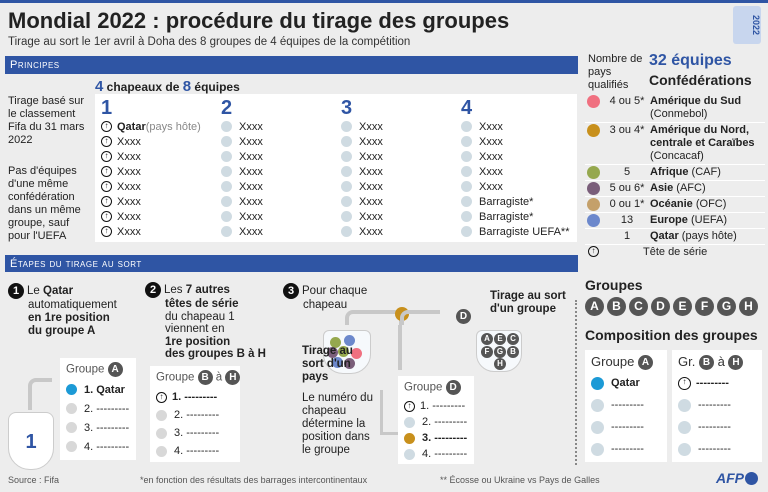  What do you see at coordinates (227, 108) in the screenshot?
I see `pot-number: 2` at bounding box center [227, 108].